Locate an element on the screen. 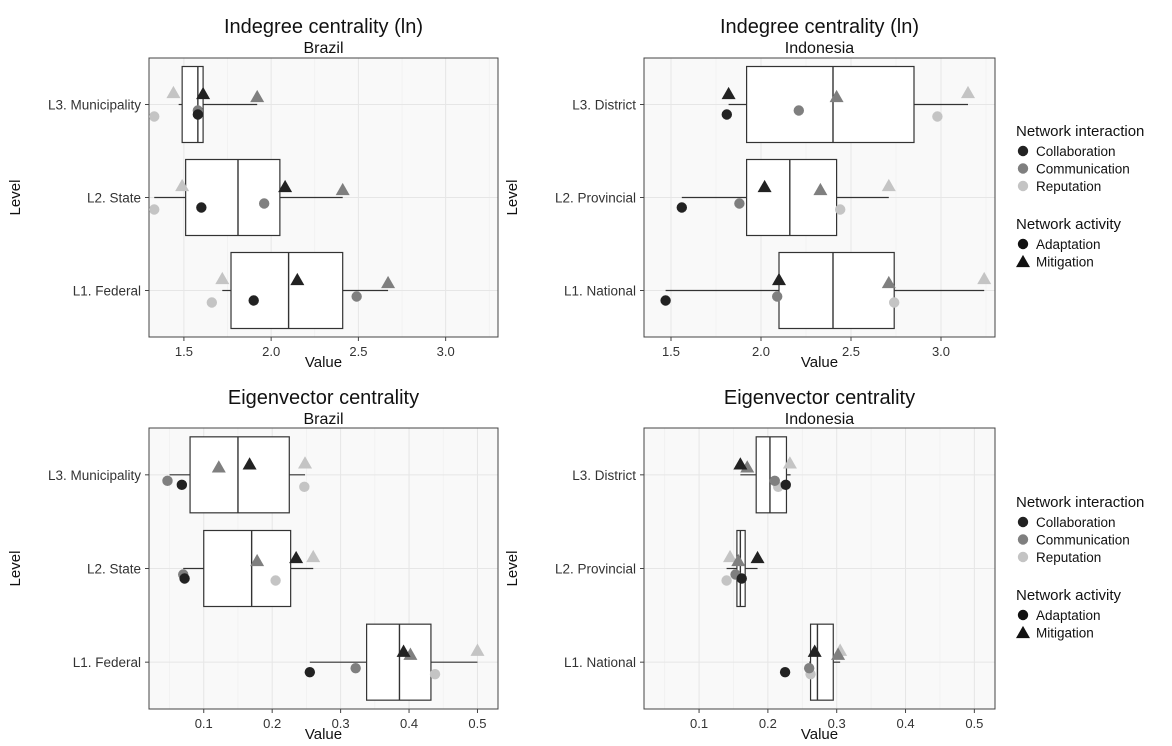 The width and height of the screenshot is (1172, 746). legend-title-interaction: Network interaction is located at coordinates (1080, 502).